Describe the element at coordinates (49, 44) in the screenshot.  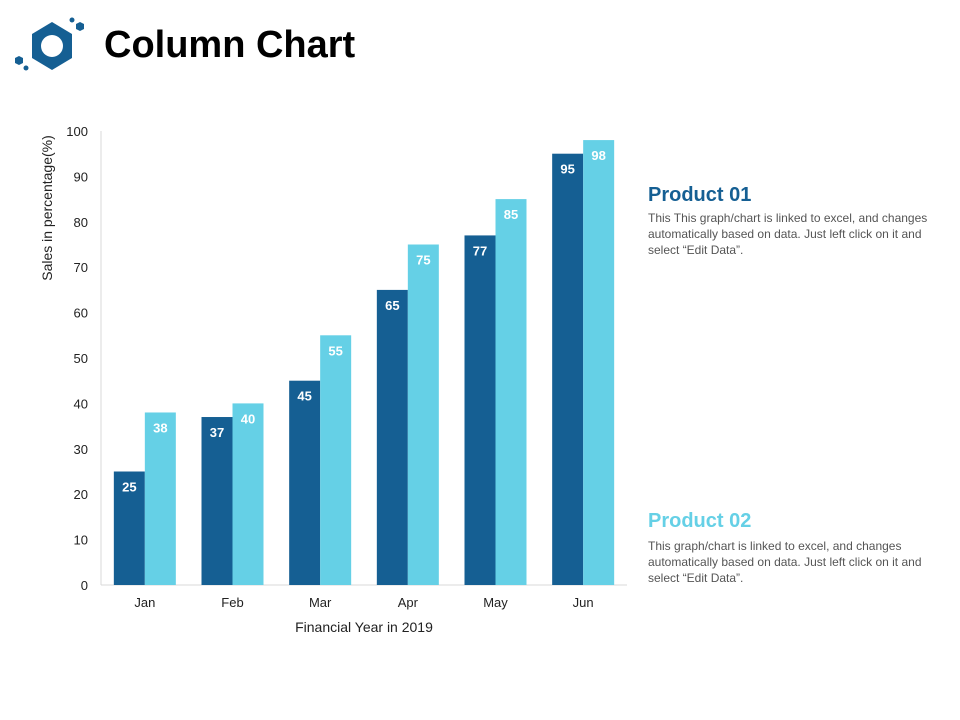
I see `hexagon-logo-icon` at that location.